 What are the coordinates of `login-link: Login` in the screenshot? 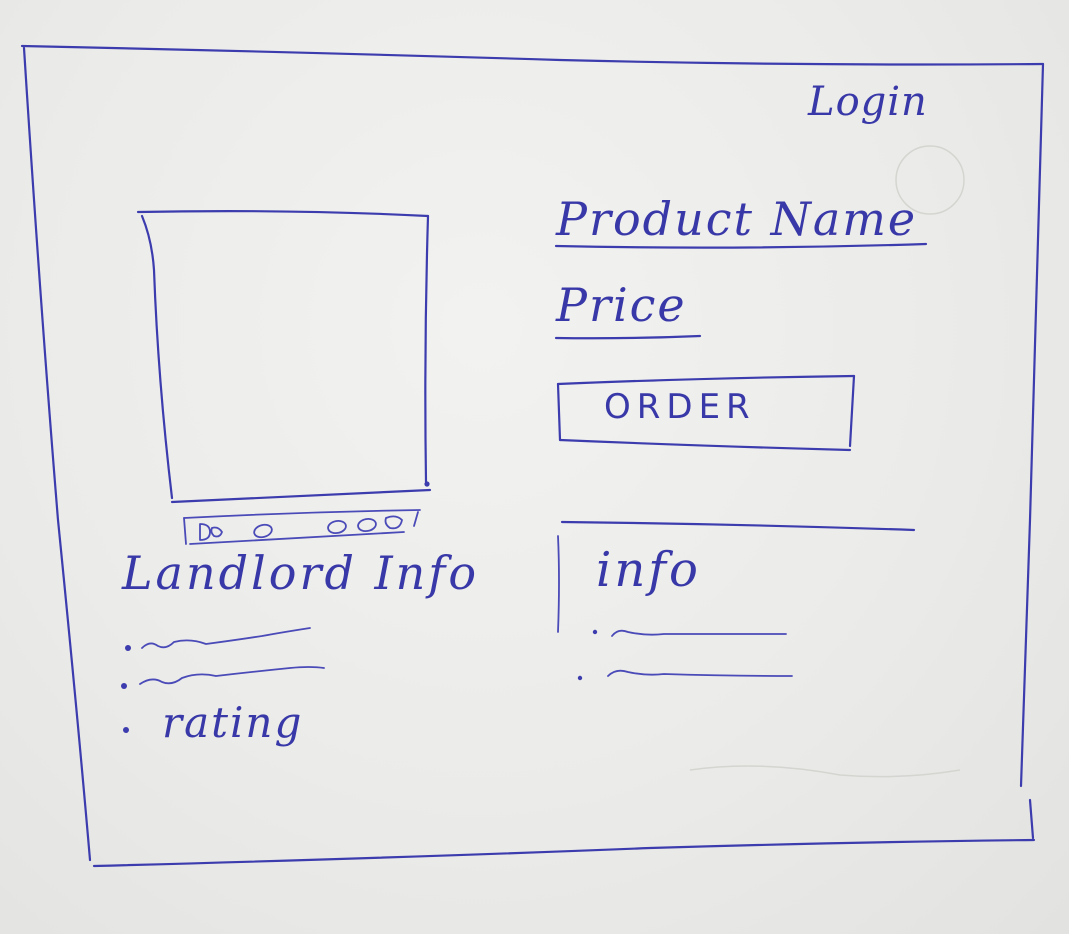 It's located at (868, 102).